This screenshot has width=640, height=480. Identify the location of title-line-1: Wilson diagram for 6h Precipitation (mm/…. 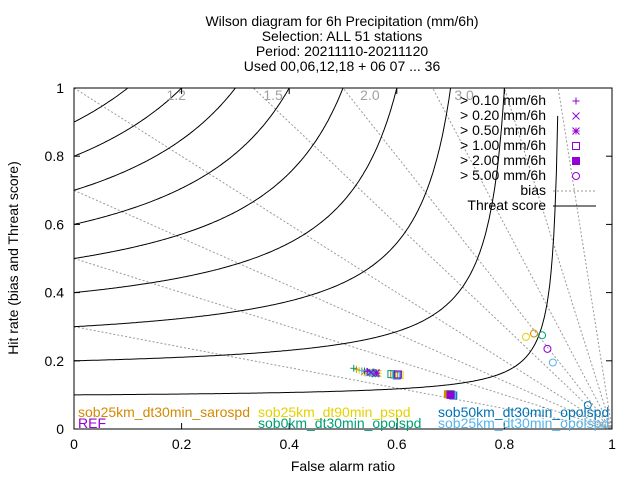
(341, 21).